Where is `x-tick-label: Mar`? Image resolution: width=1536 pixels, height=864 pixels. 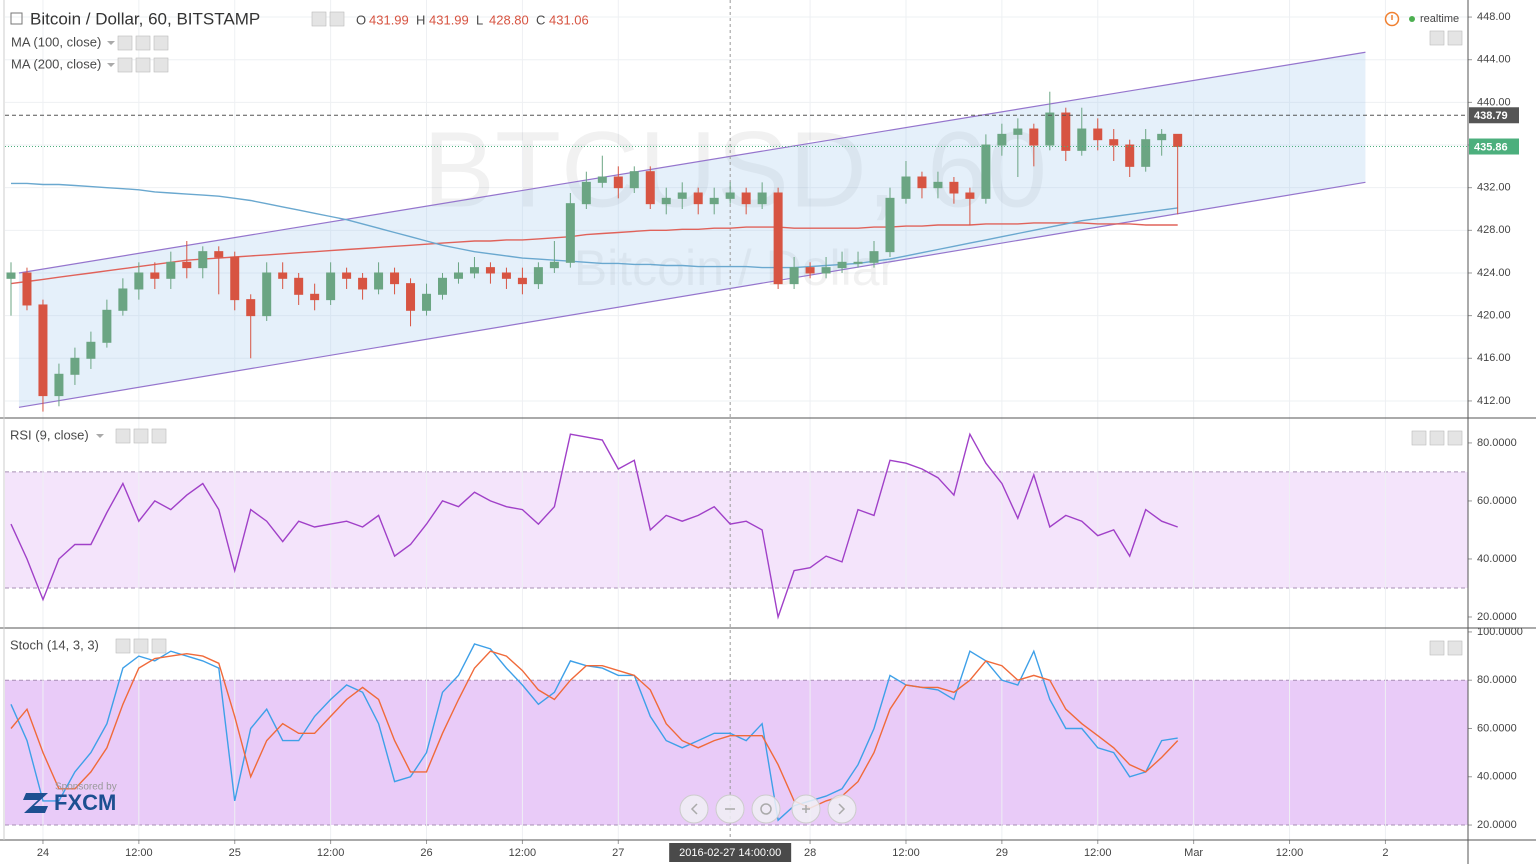 x-tick-label: Mar is located at coordinates (1193, 853).